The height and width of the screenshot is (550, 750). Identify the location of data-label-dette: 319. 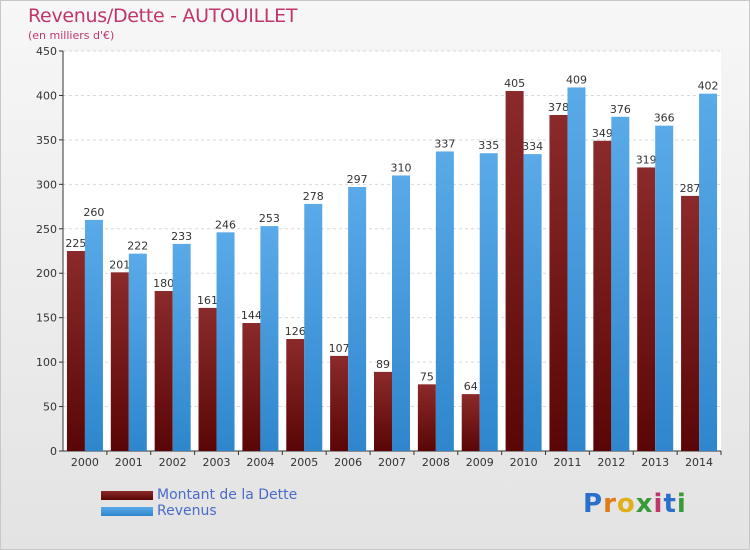
(646, 159).